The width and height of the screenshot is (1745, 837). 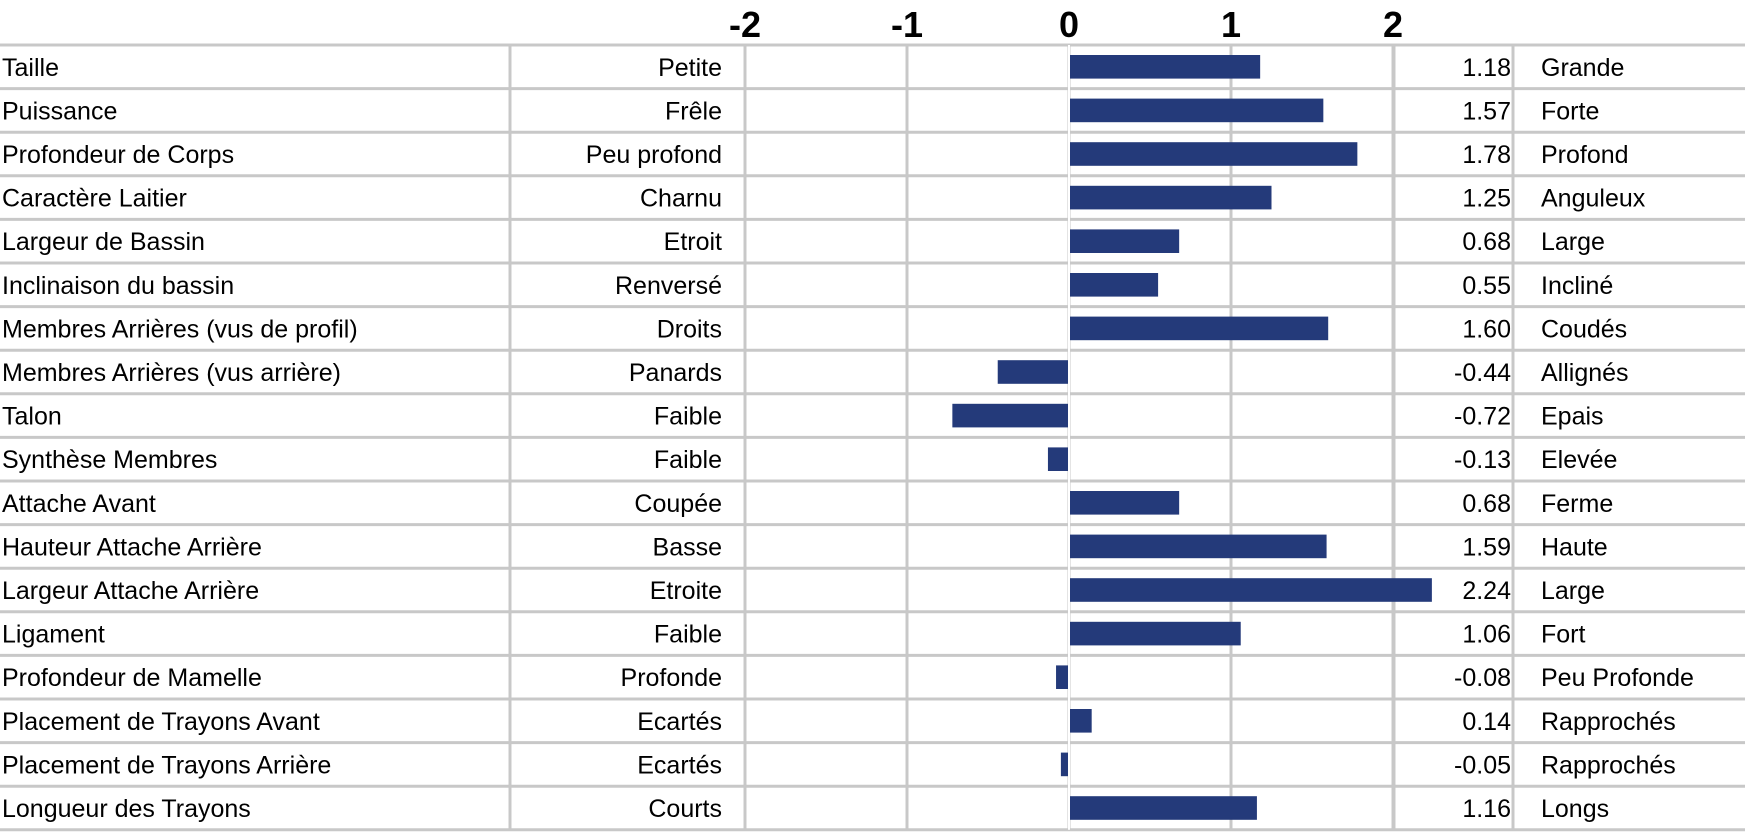 What do you see at coordinates (1482, 678) in the screenshot?
I see `value-label: -0.08` at bounding box center [1482, 678].